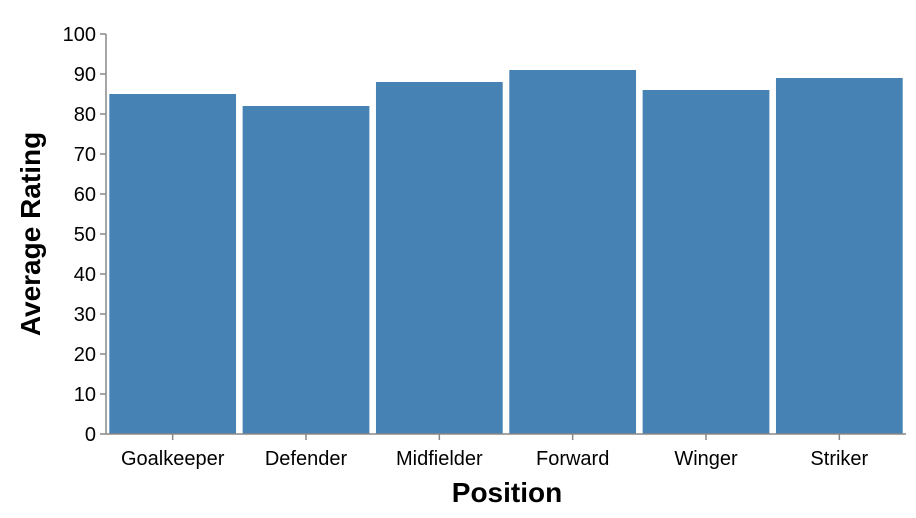 The height and width of the screenshot is (518, 916). I want to click on x-tick-label-midfielder: Midfielder, so click(439, 459).